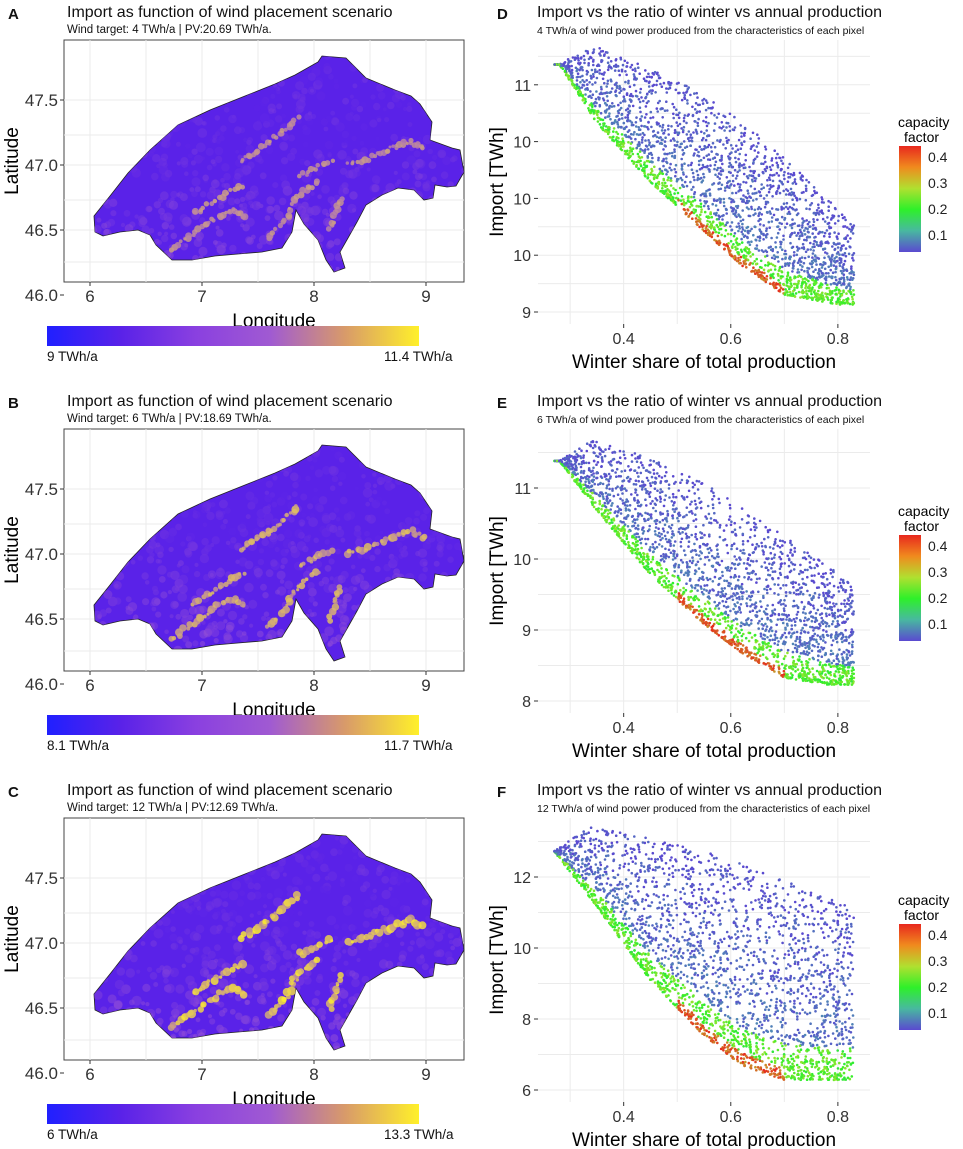  I want to click on y-tick-label: 46.0, so click(41, 684).